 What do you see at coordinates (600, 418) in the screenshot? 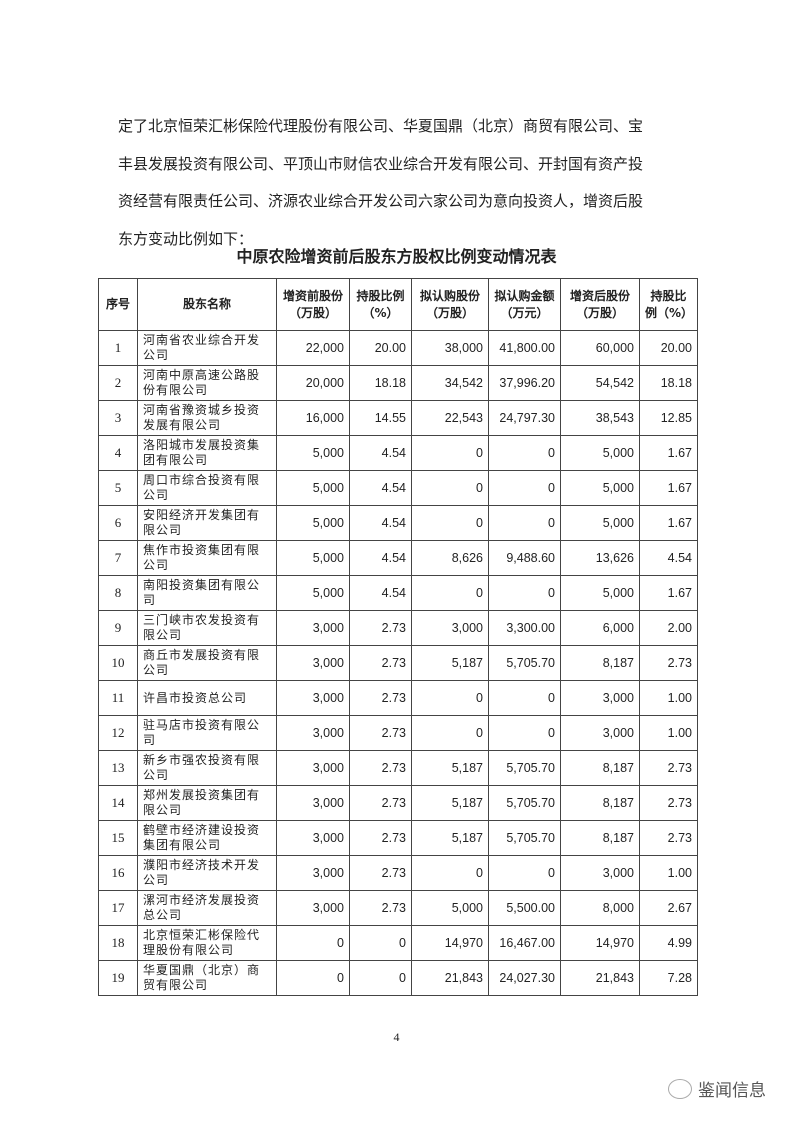
I see `table-cell: 38,543` at bounding box center [600, 418].